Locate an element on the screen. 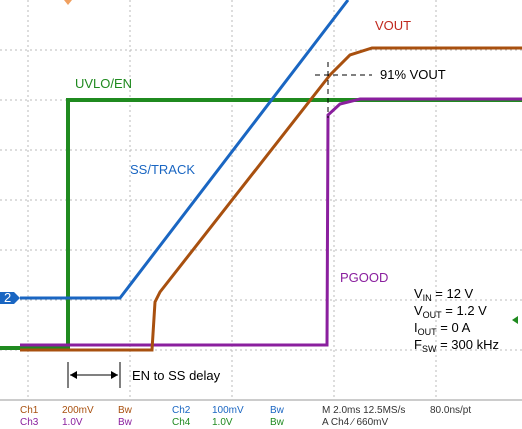 The height and width of the screenshot is (429, 522). footer-item: M 2.0ms 12.5MS/s is located at coordinates (363, 410).